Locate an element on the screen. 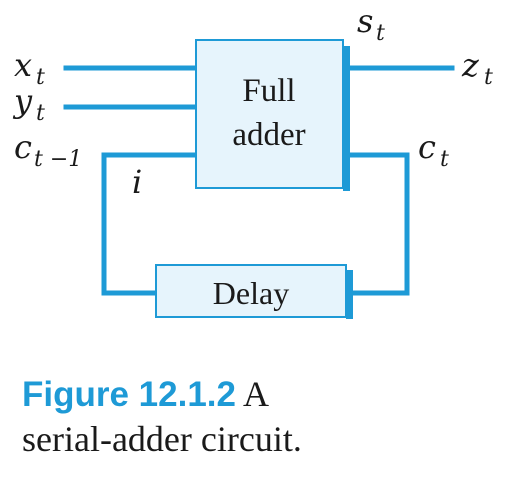  label-c-sub: t is located at coordinates (444, 159).